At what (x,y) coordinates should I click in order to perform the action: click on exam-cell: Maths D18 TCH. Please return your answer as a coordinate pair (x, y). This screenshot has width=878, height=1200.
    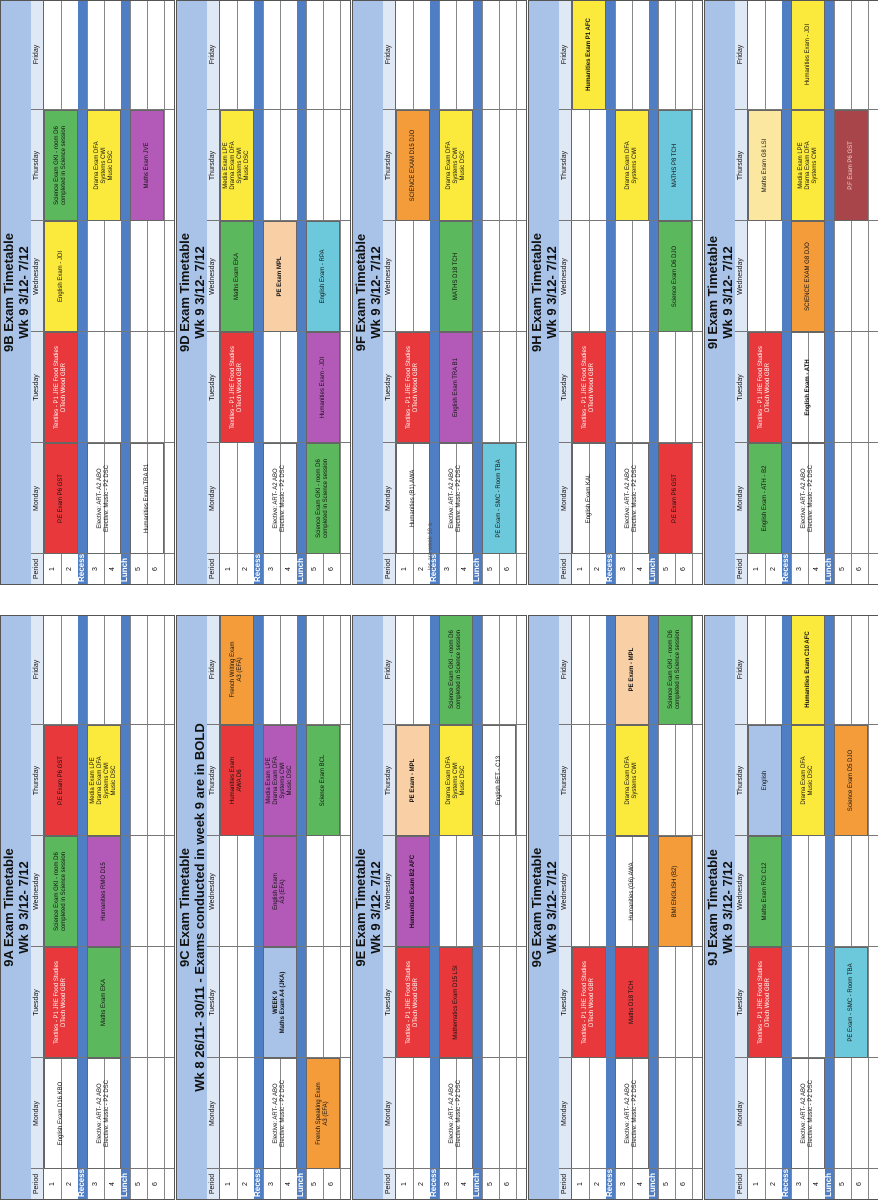
    Looking at the image, I should click on (632, 1002).